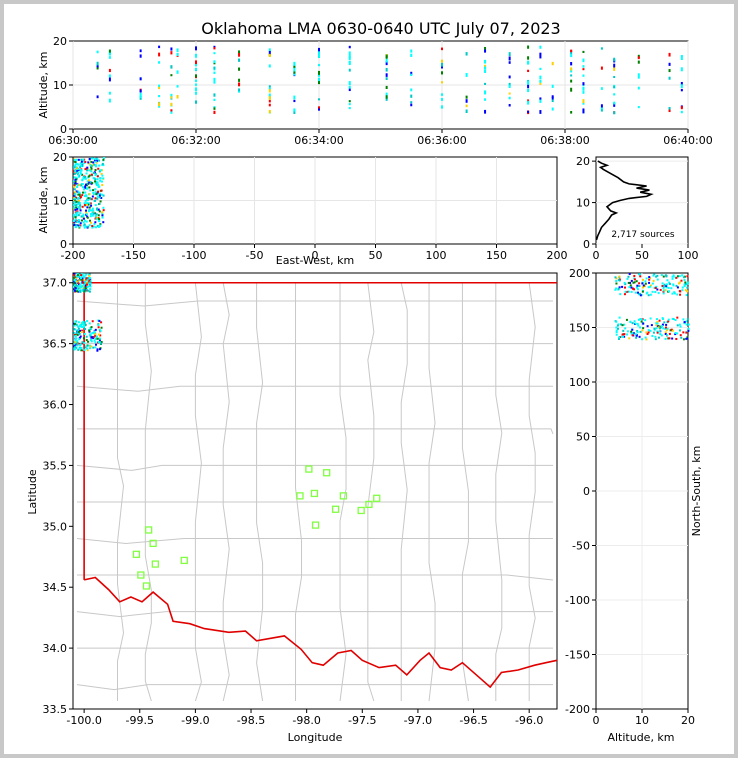 The height and width of the screenshot is (758, 738). I want to click on east-west-xticks: -200 -150 -100 -50 0 50 100 150 200, so click(314, 253).